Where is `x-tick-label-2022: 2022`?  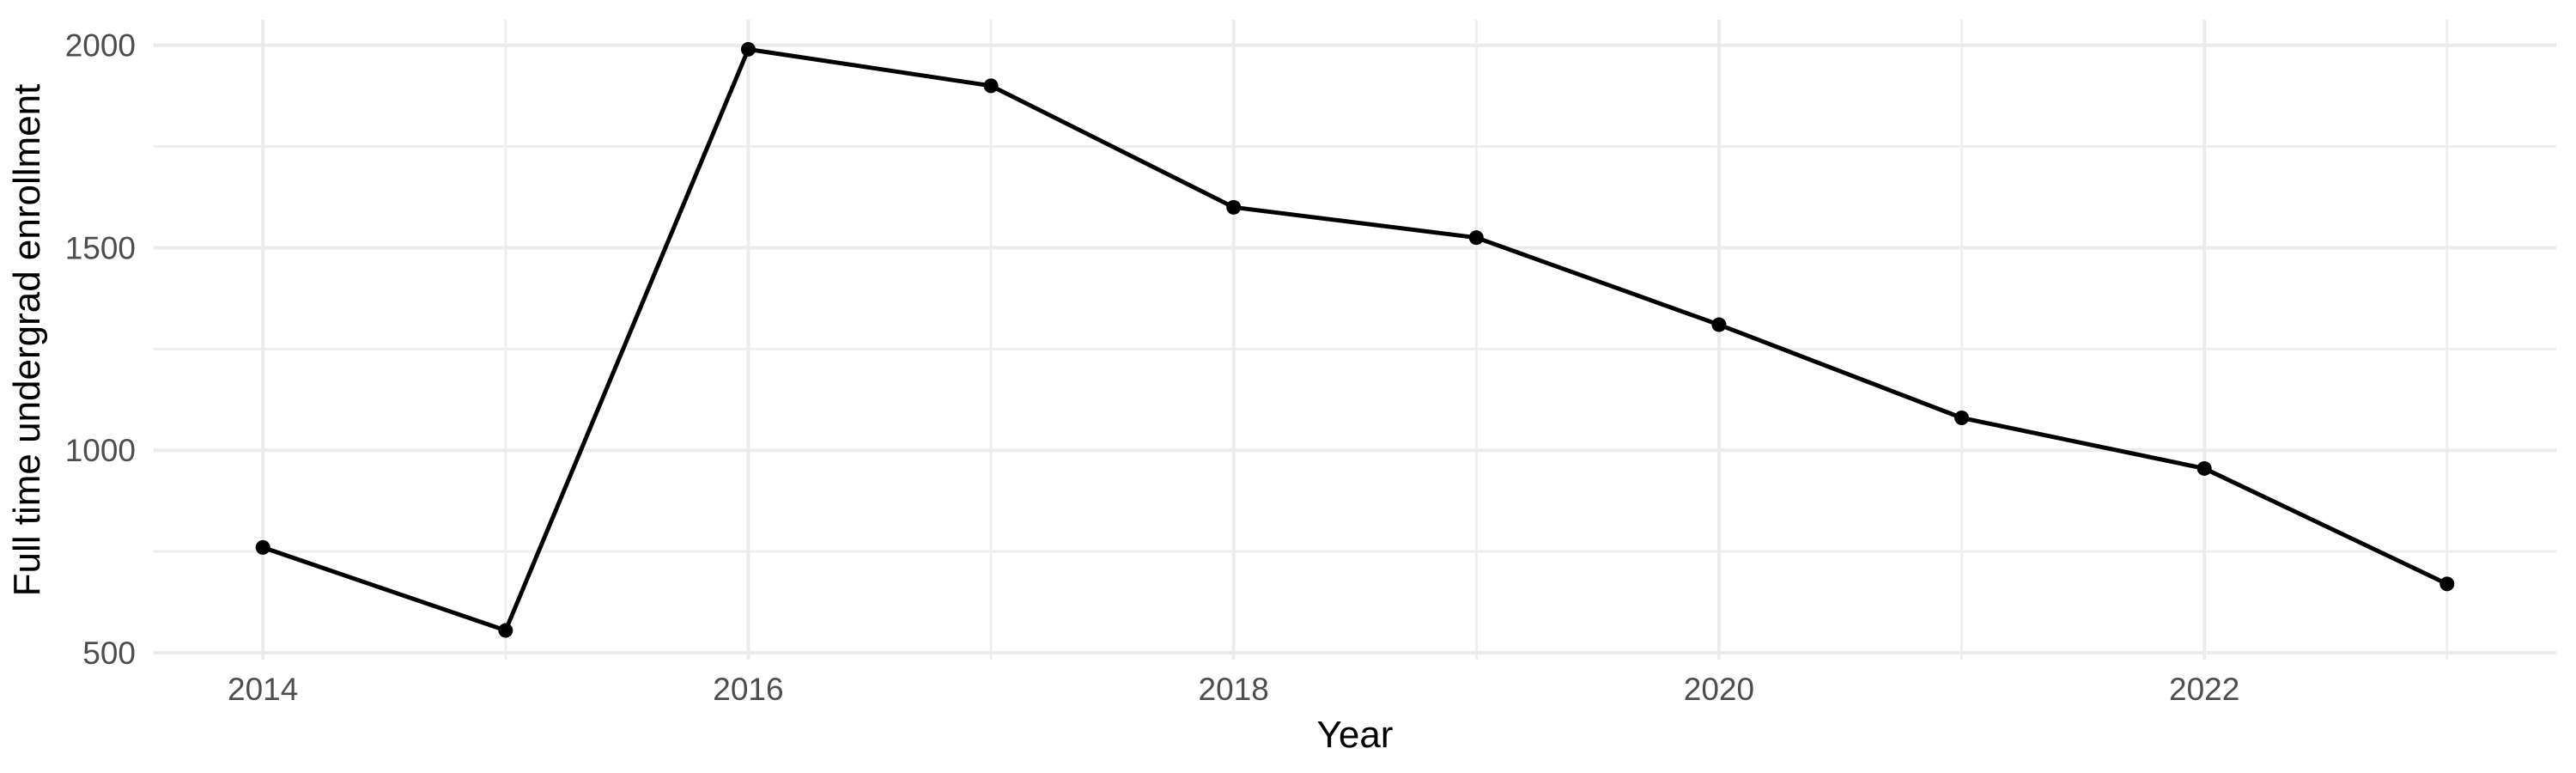 x-tick-label-2022: 2022 is located at coordinates (2204, 689).